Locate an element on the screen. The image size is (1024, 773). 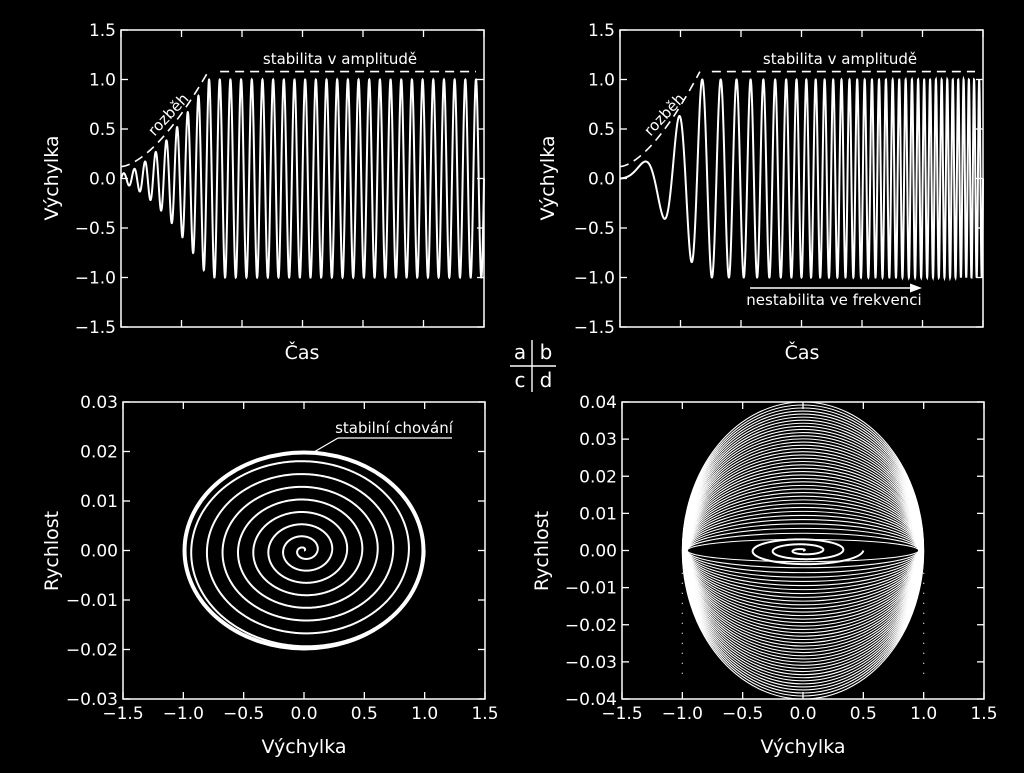
annotation-stable-behavior: stabilní chování is located at coordinates (394, 428).